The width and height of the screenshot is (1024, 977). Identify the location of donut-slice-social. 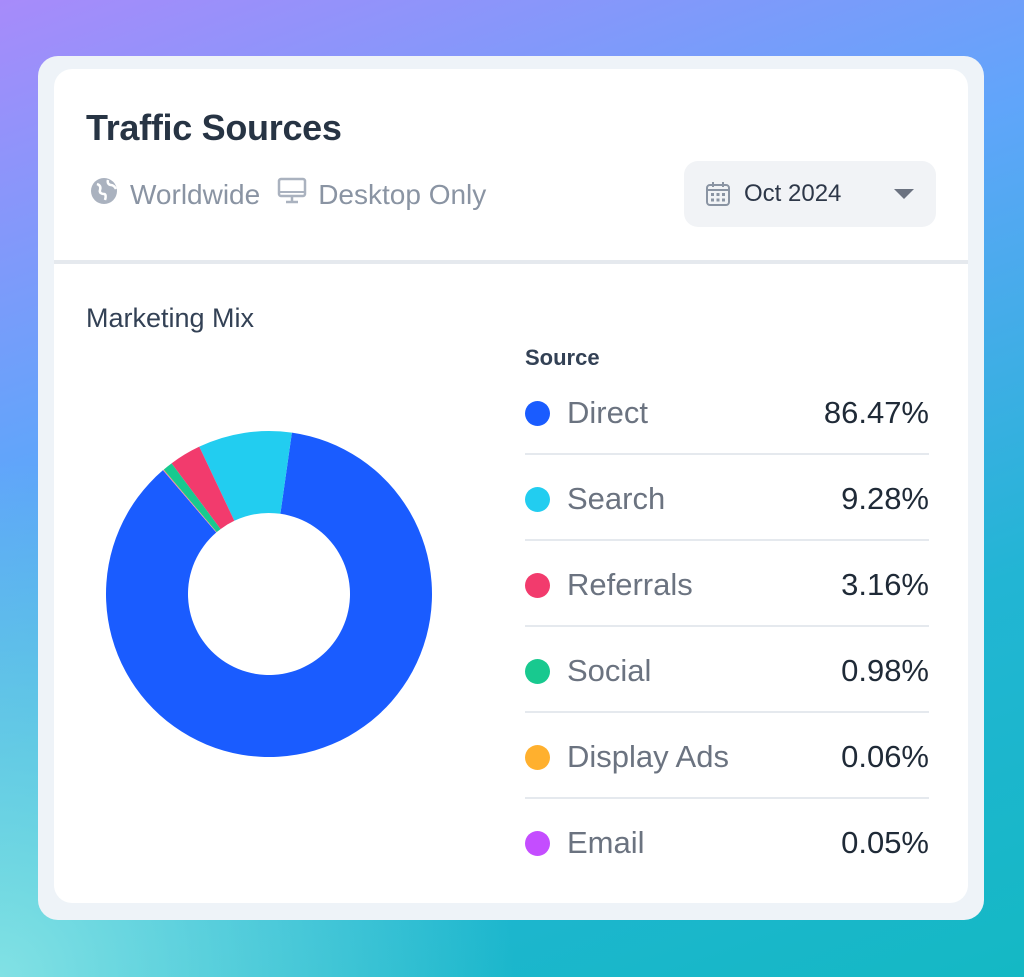
(192, 498).